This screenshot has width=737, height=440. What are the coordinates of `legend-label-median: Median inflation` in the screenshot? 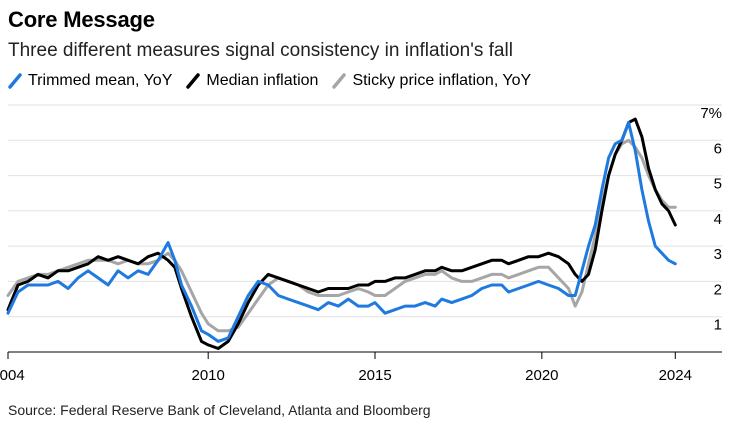 It's located at (262, 80).